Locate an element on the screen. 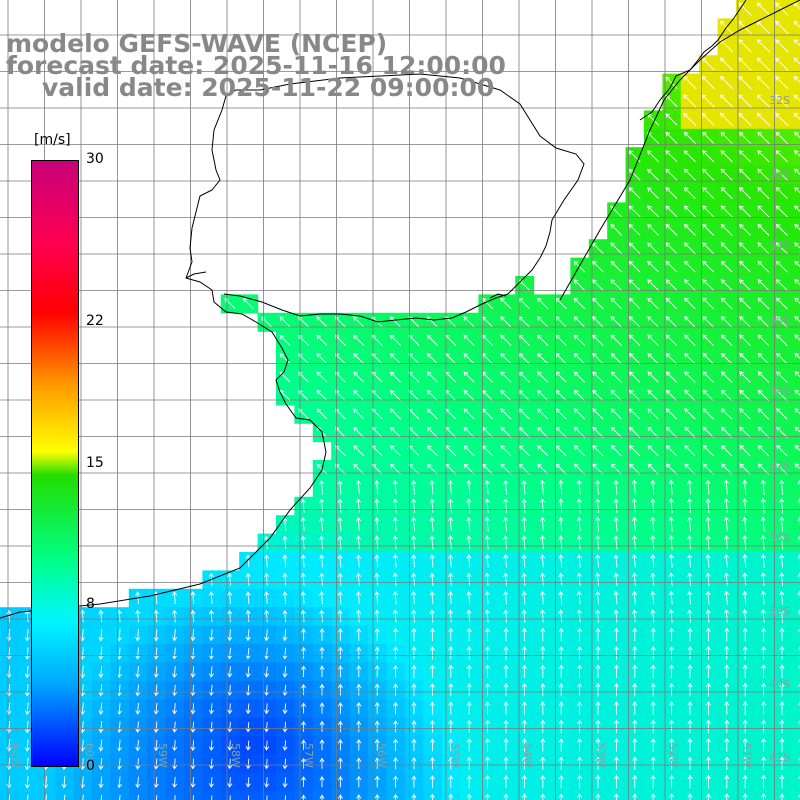 This screenshot has width=800, height=800. valid-date: valid date: 2025-11-22 09:00:00 is located at coordinates (268, 87).